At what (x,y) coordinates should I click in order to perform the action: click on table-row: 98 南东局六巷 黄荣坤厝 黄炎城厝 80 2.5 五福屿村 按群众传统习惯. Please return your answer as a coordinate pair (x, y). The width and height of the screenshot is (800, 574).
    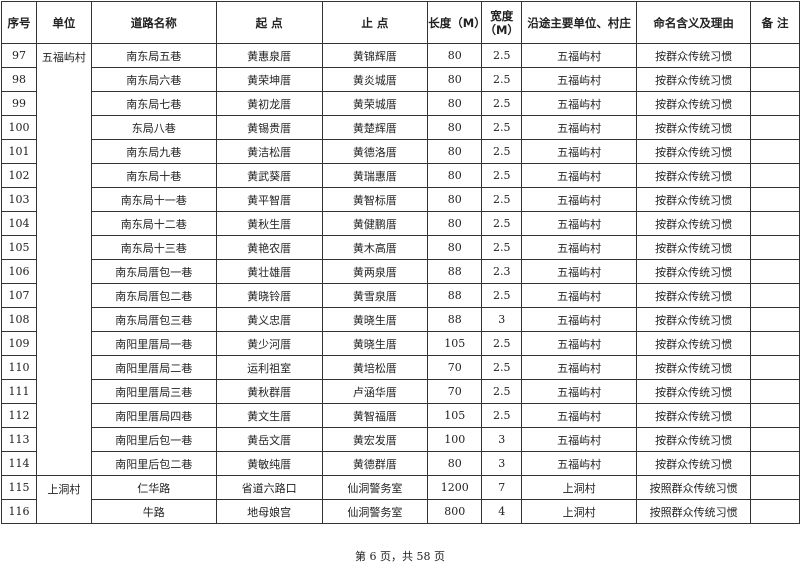
    Looking at the image, I should click on (400, 79).